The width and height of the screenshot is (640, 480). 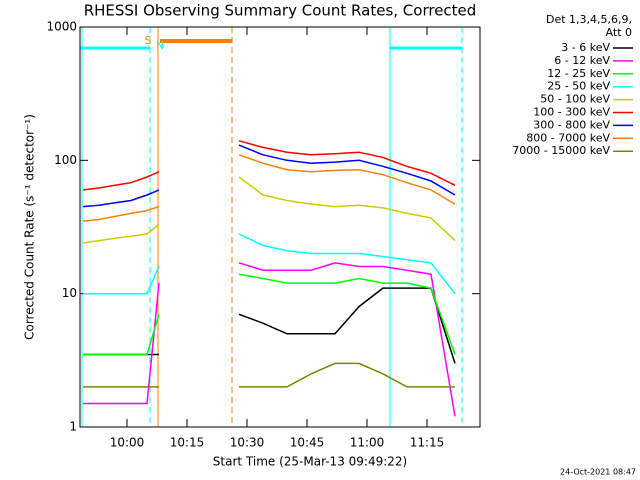 What do you see at coordinates (148, 40) in the screenshot?
I see `annotation: S` at bounding box center [148, 40].